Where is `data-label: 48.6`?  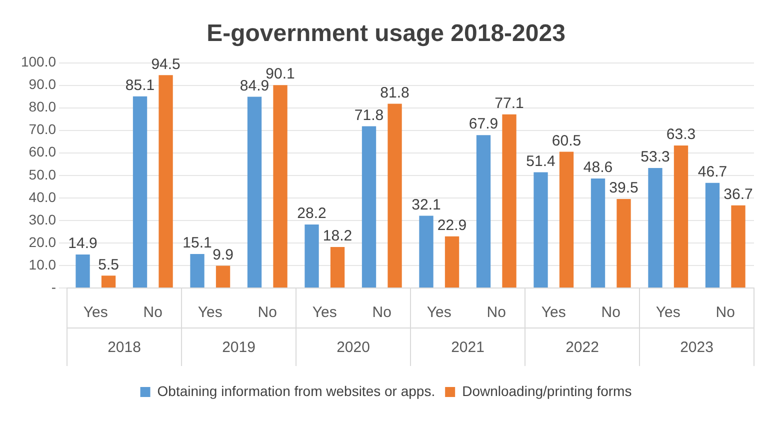
data-label: 48.6 is located at coordinates (598, 167).